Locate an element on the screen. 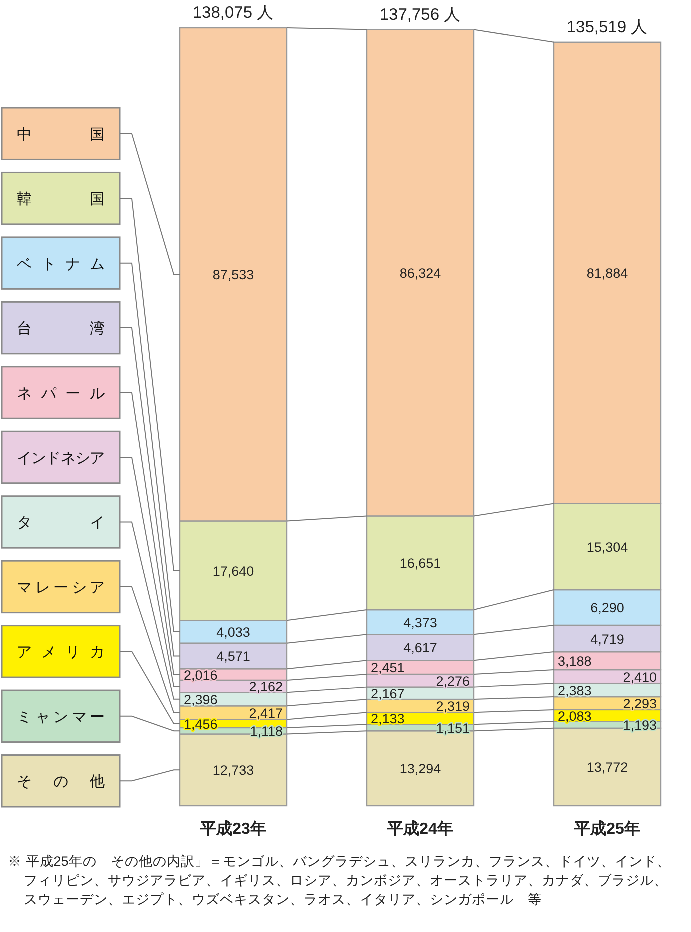  total-label: 135,519 人 is located at coordinates (607, 27).